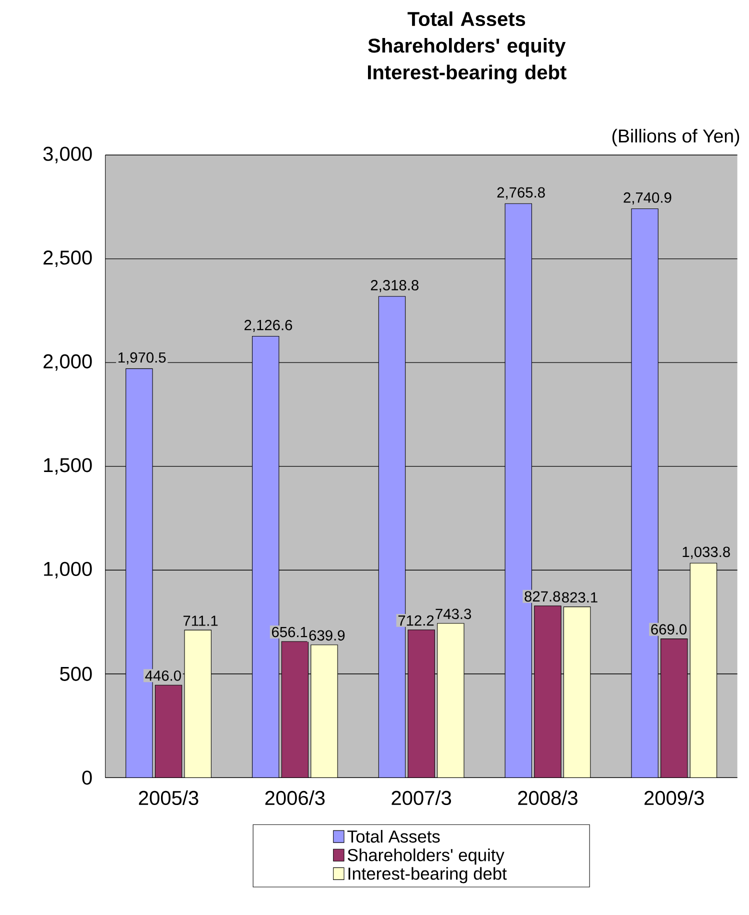 This screenshot has width=749, height=915. I want to click on data-label: 712.2, so click(416, 620).